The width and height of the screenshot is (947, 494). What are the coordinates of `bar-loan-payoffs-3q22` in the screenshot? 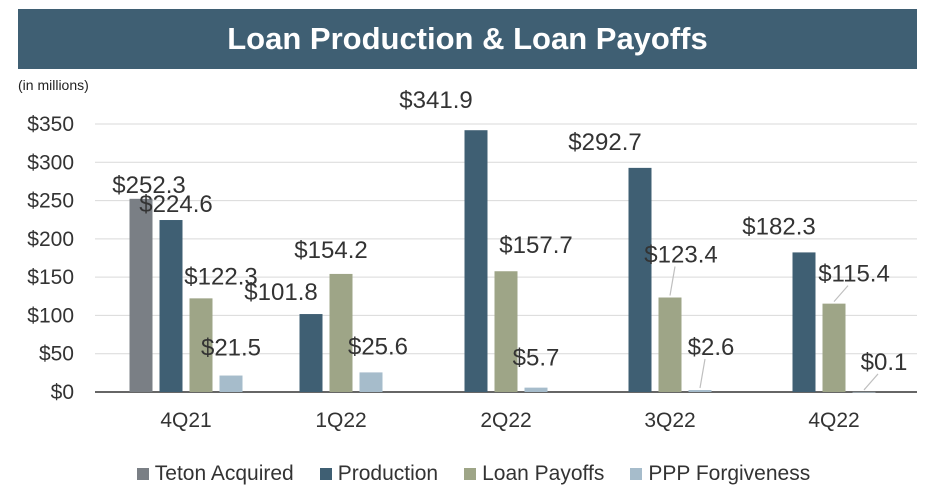 It's located at (670, 344).